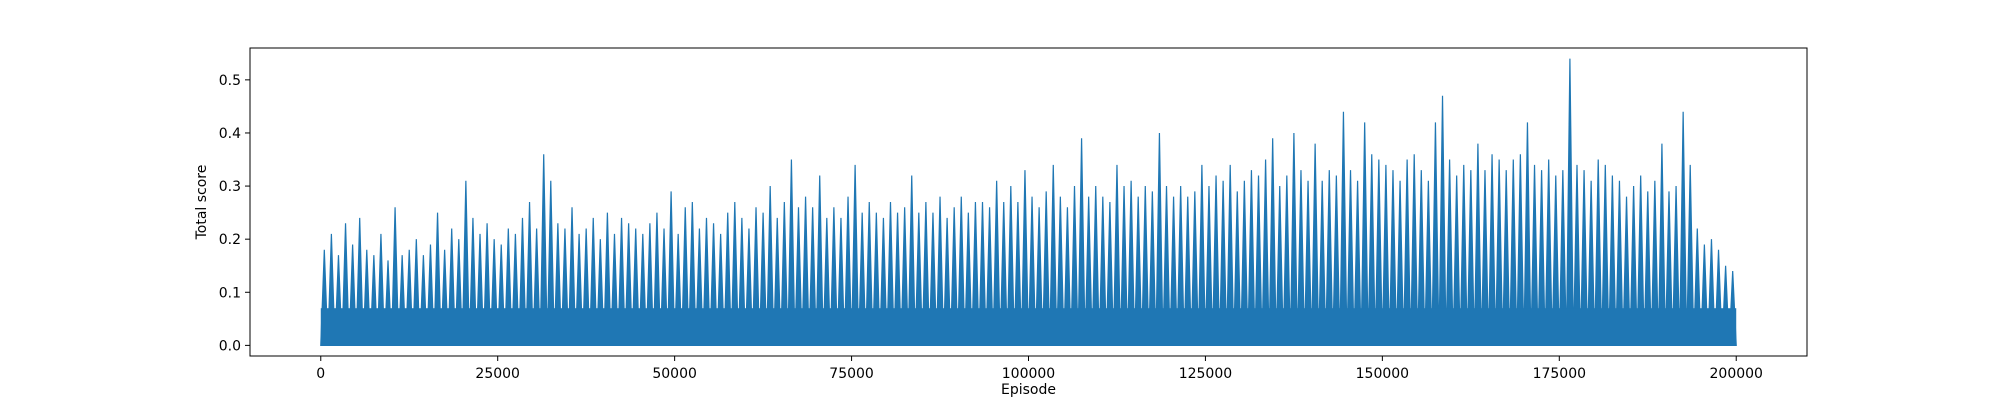  What do you see at coordinates (230, 81) in the screenshot?
I see `y-tick-label: 0.5` at bounding box center [230, 81].